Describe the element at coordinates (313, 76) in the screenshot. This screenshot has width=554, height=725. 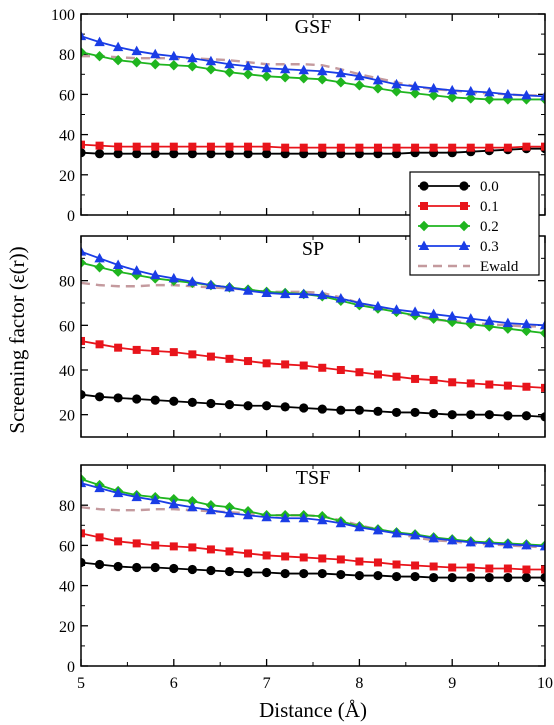
I see `series-line-Ewald` at that location.